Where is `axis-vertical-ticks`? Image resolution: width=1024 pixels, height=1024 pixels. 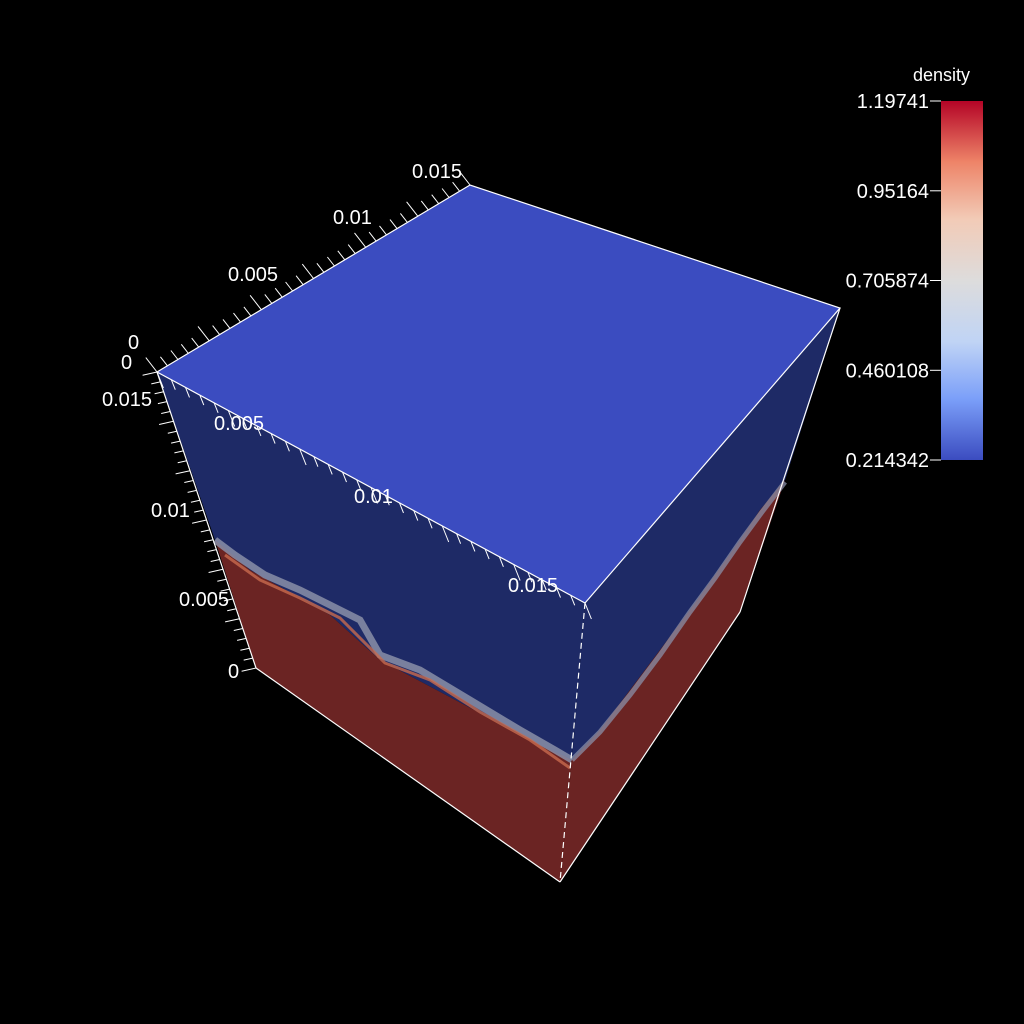 axis-vertical-ticks is located at coordinates (199, 521).